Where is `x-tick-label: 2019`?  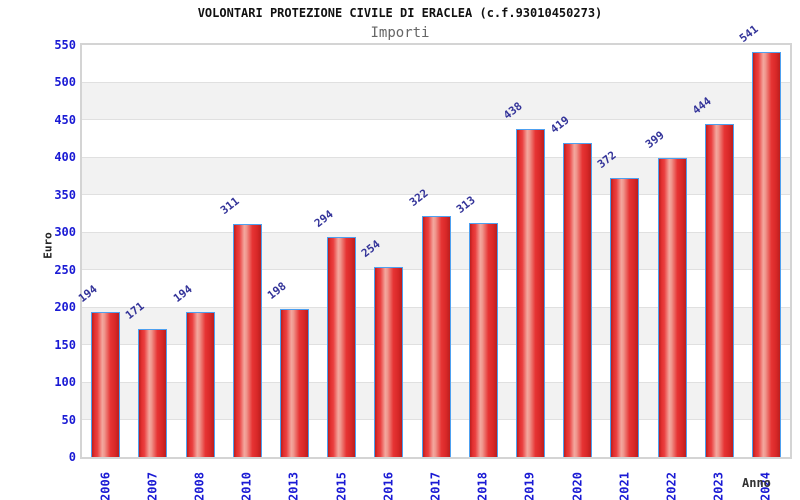 x-tick-label: 2019 is located at coordinates (529, 486).